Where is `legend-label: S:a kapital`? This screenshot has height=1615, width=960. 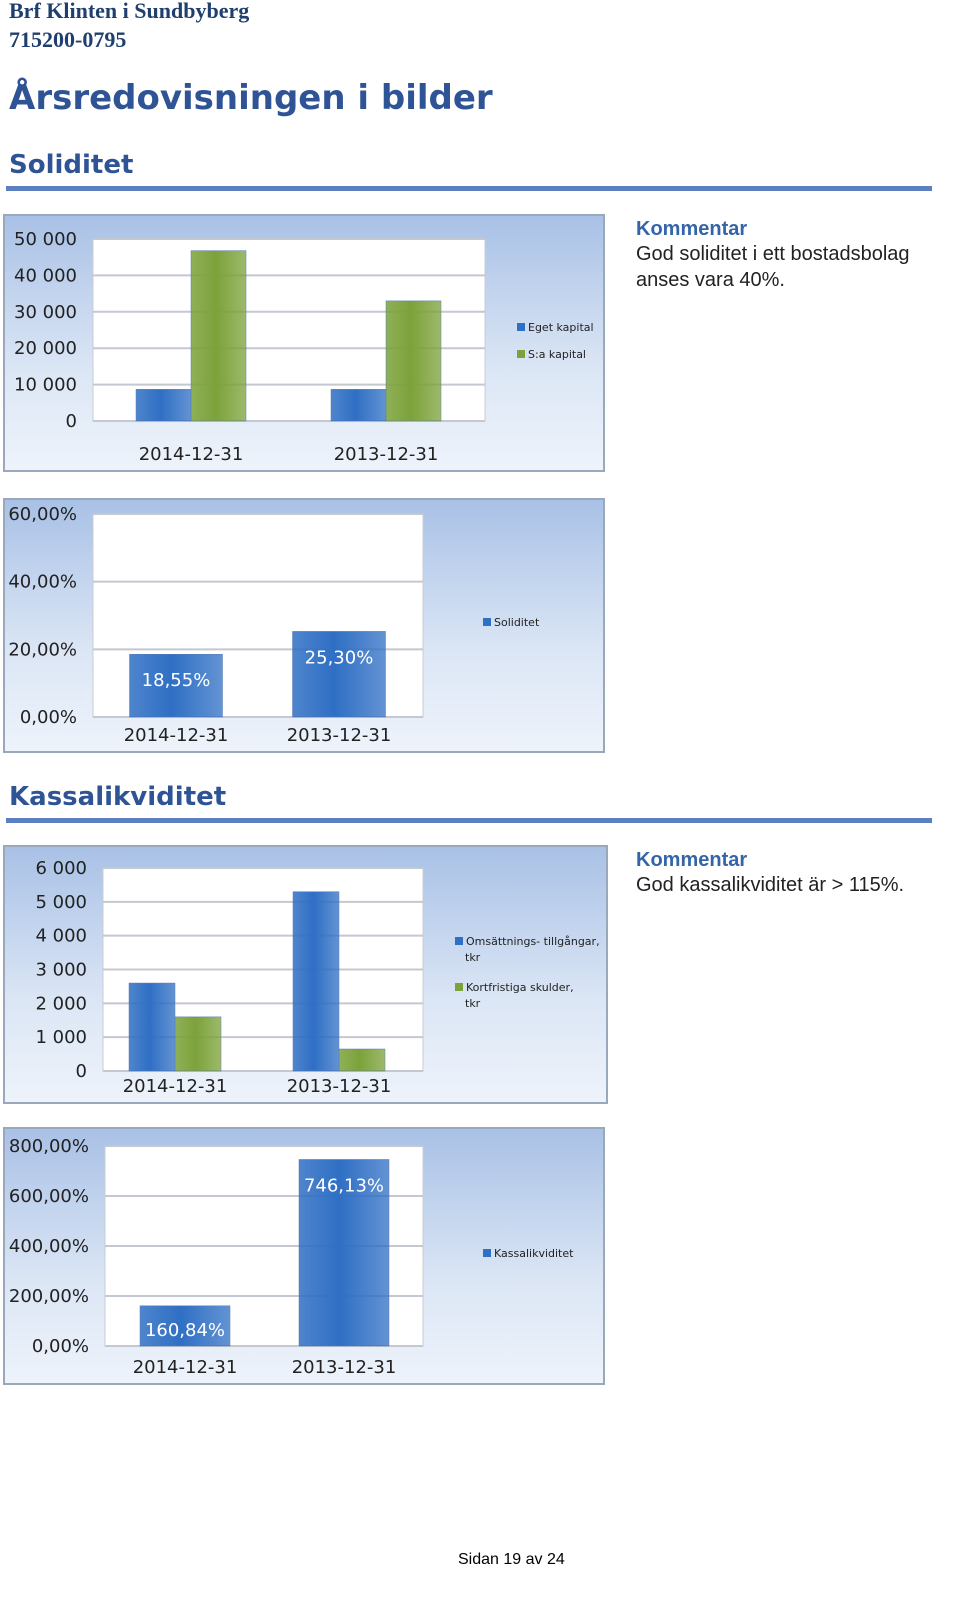
legend-label: S:a kapital is located at coordinates (557, 354).